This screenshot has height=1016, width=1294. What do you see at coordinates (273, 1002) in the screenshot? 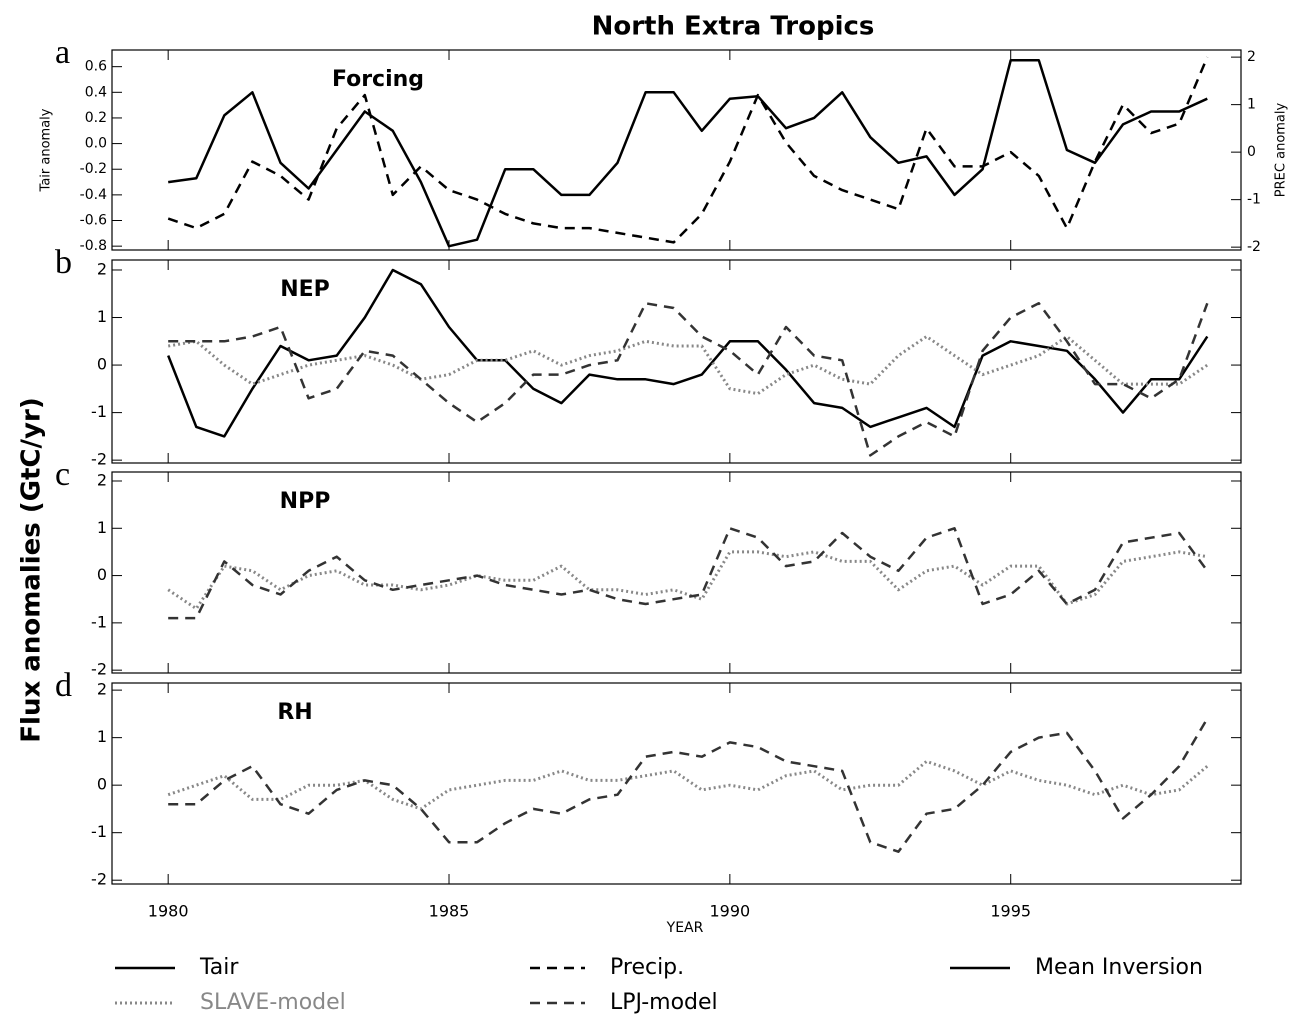
I see `legend-label: SLAVE-model` at bounding box center [273, 1002].